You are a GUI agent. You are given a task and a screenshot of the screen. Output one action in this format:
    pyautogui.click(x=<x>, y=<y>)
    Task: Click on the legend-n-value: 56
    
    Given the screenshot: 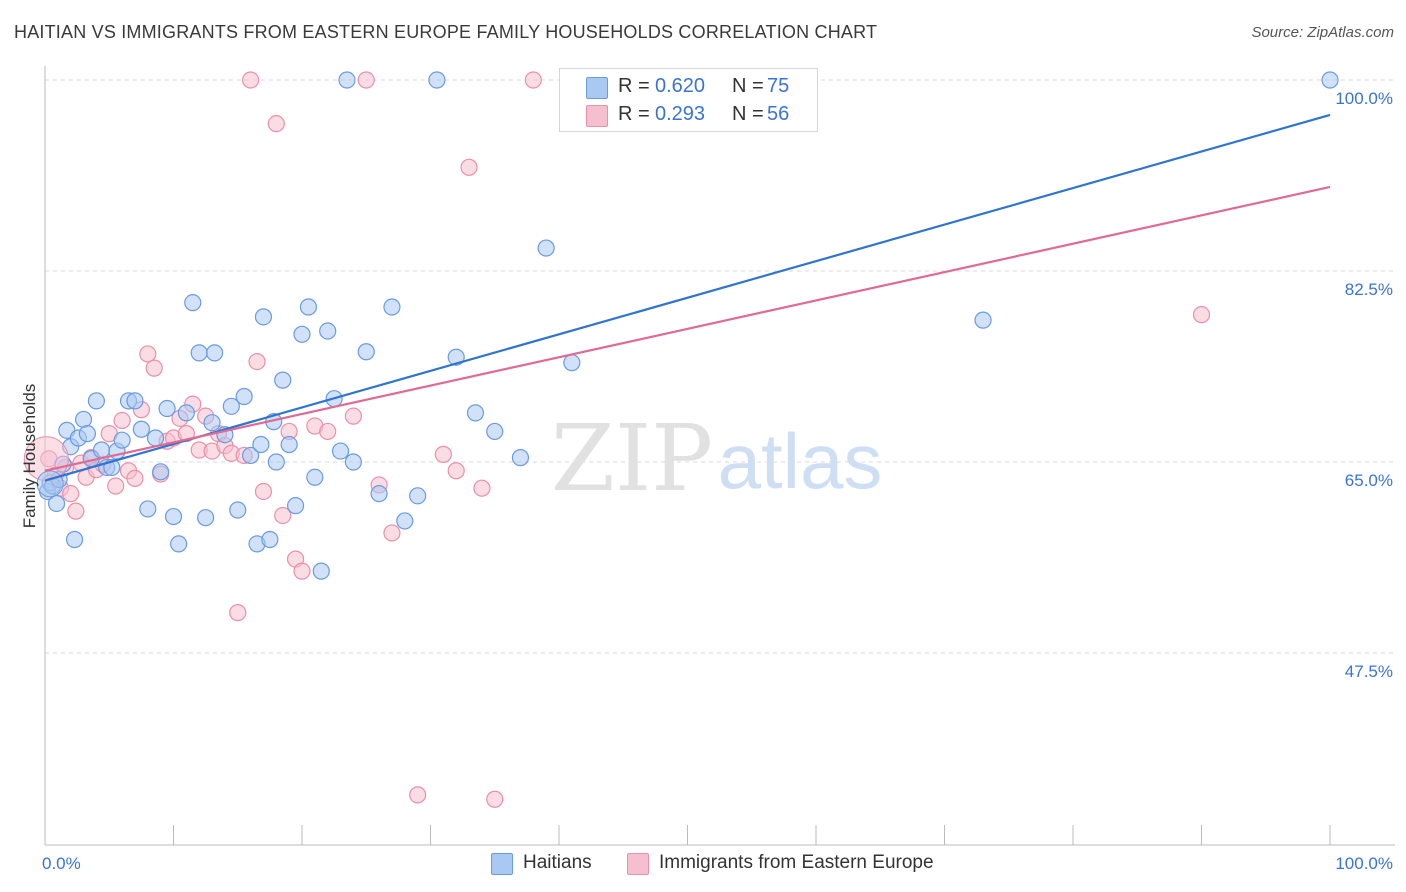 What is the action you would take?
    pyautogui.click(x=778, y=114)
    